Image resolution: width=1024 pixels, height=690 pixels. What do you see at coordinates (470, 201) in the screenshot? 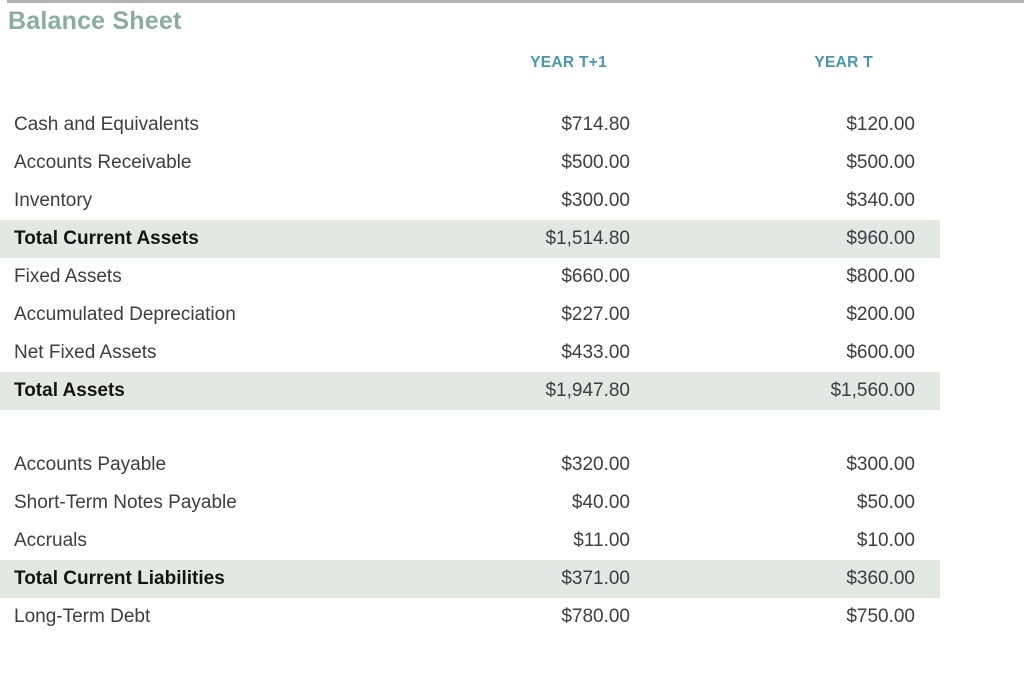
I see `table-row: Inventory $300.00 $340.00` at bounding box center [470, 201].